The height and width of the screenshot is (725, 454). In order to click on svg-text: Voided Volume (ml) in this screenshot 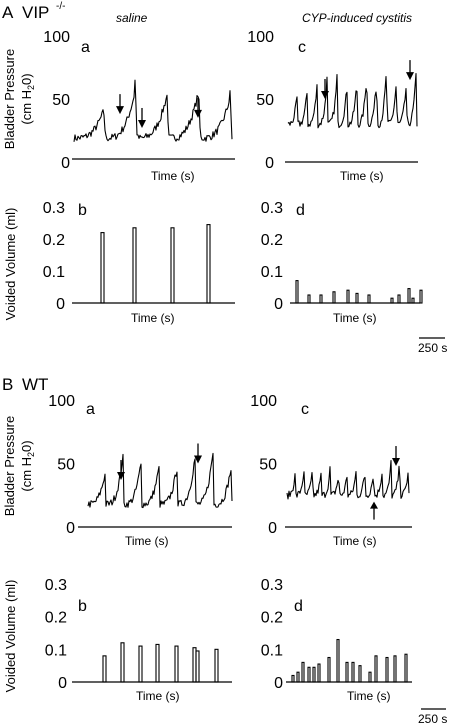, I will do `click(10, 264)`.